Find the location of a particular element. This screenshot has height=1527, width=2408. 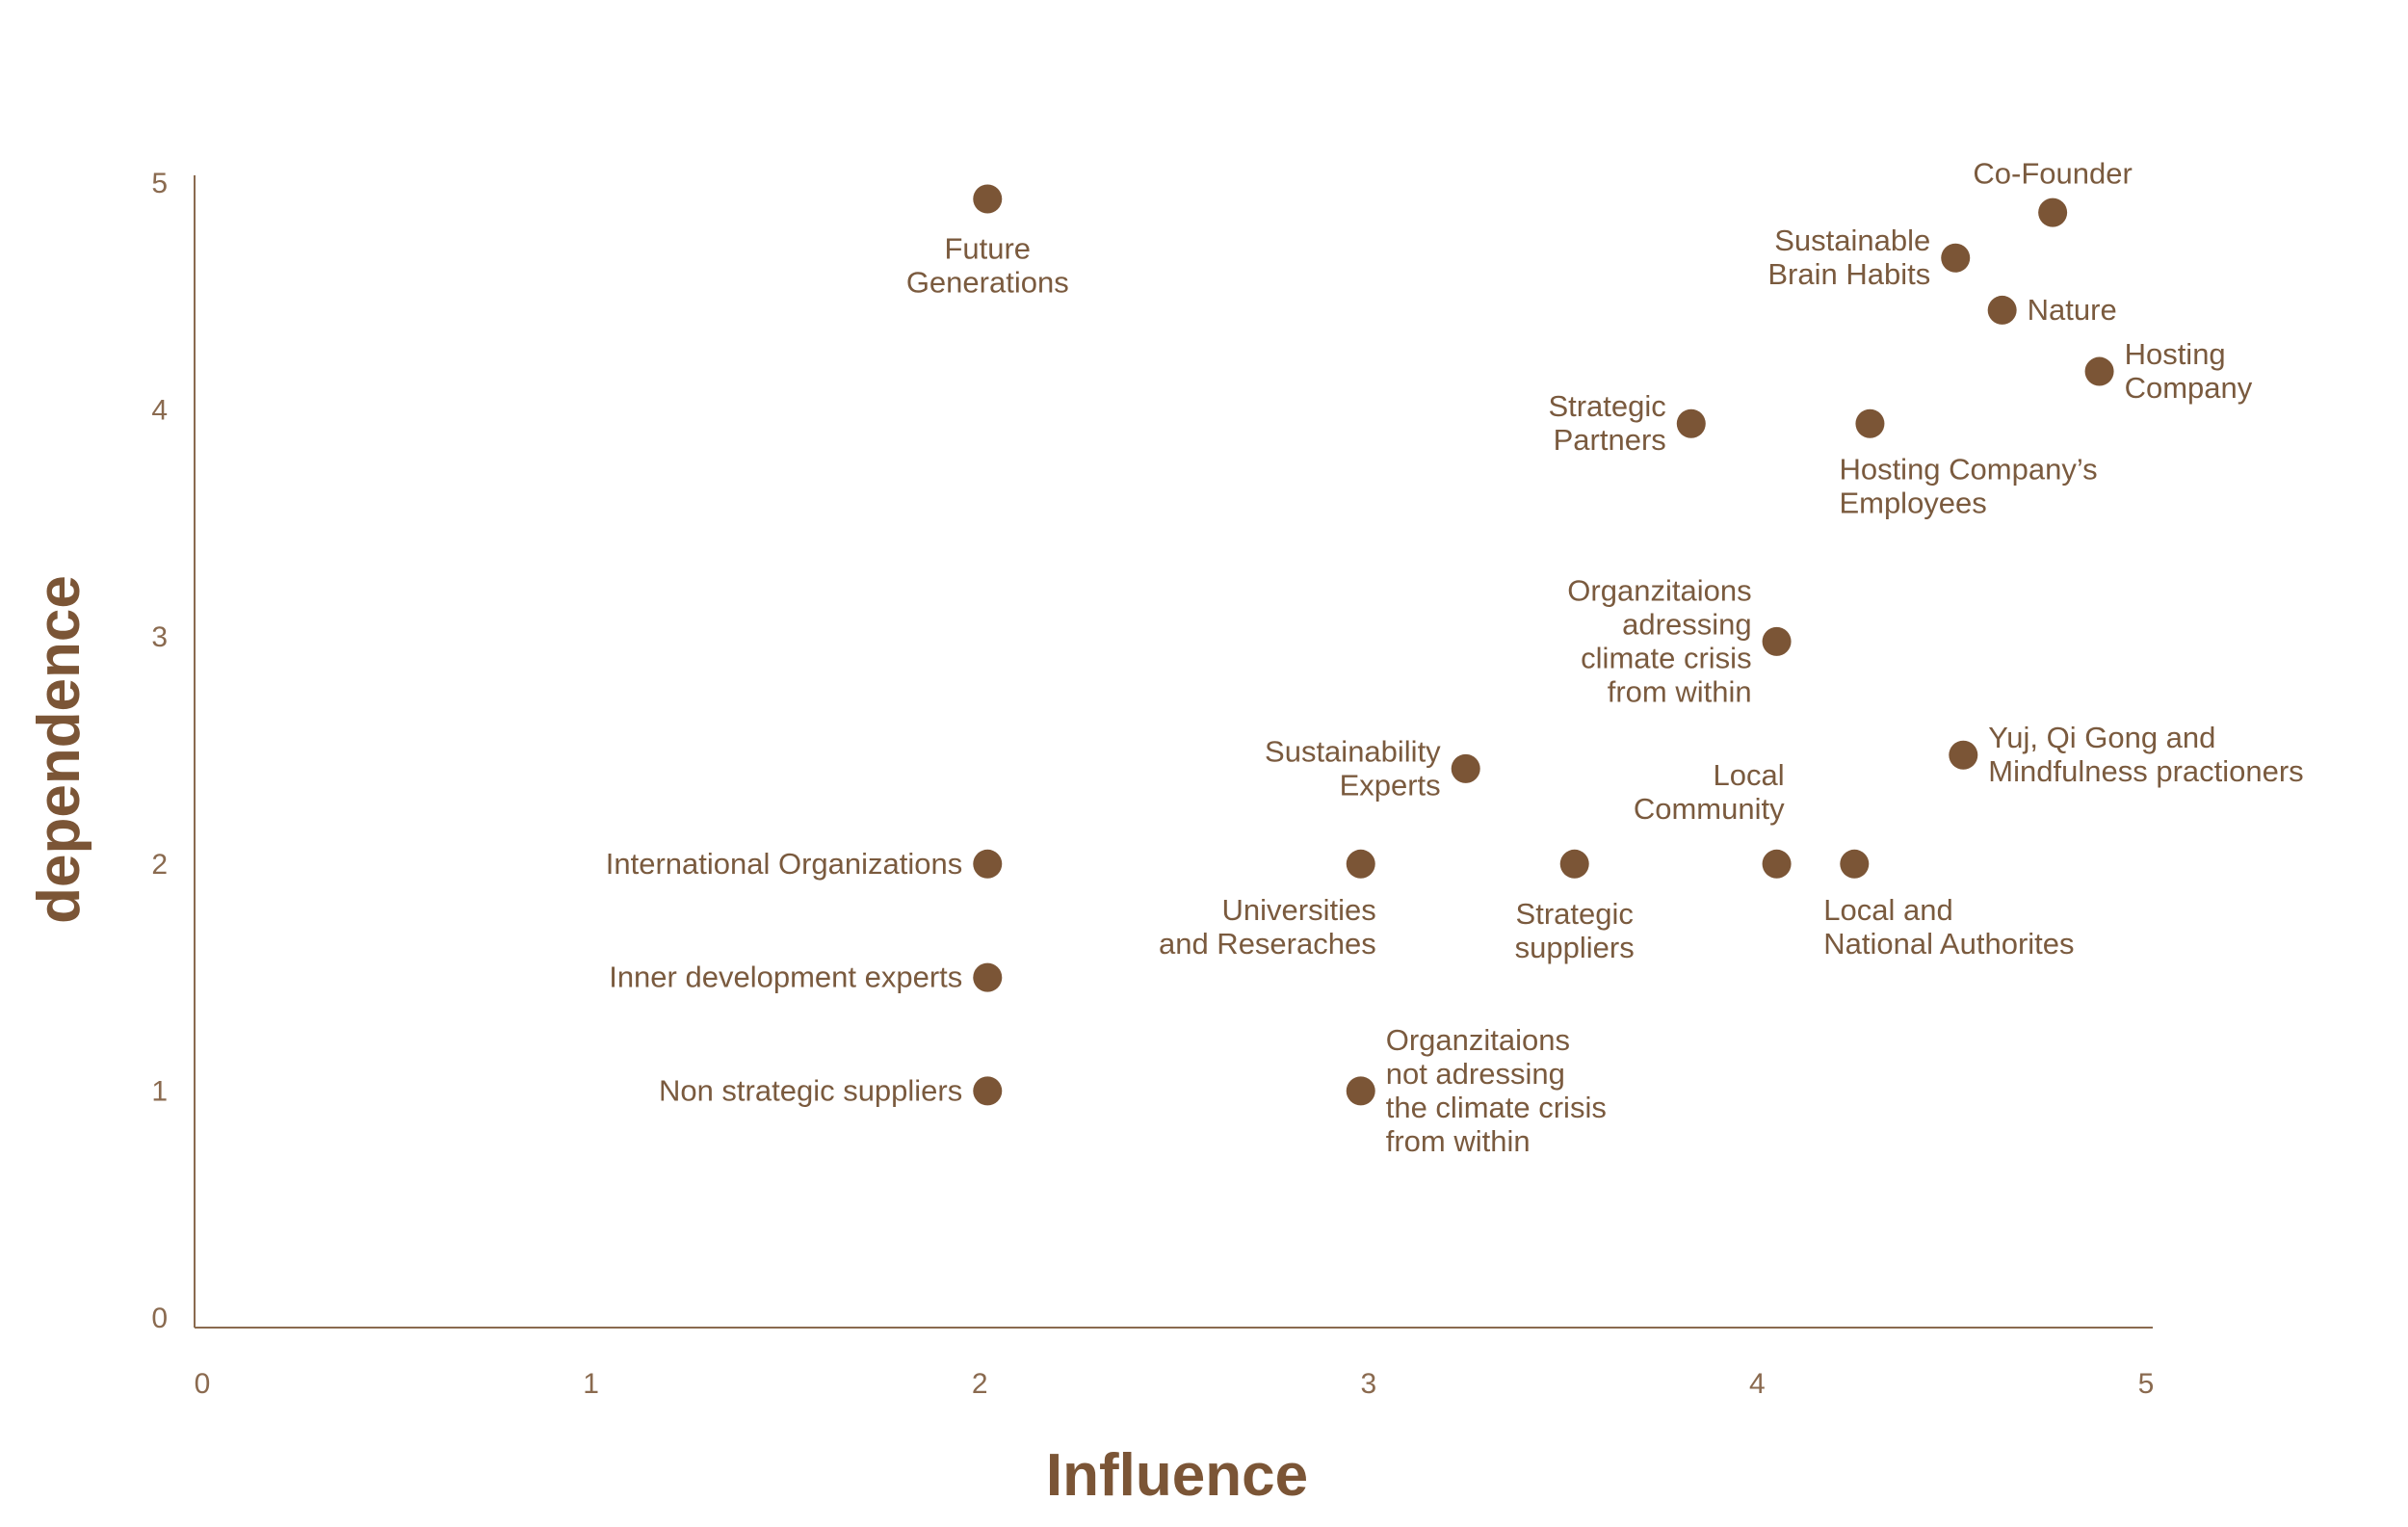

y-axis-title: dependence is located at coordinates (59, 749).